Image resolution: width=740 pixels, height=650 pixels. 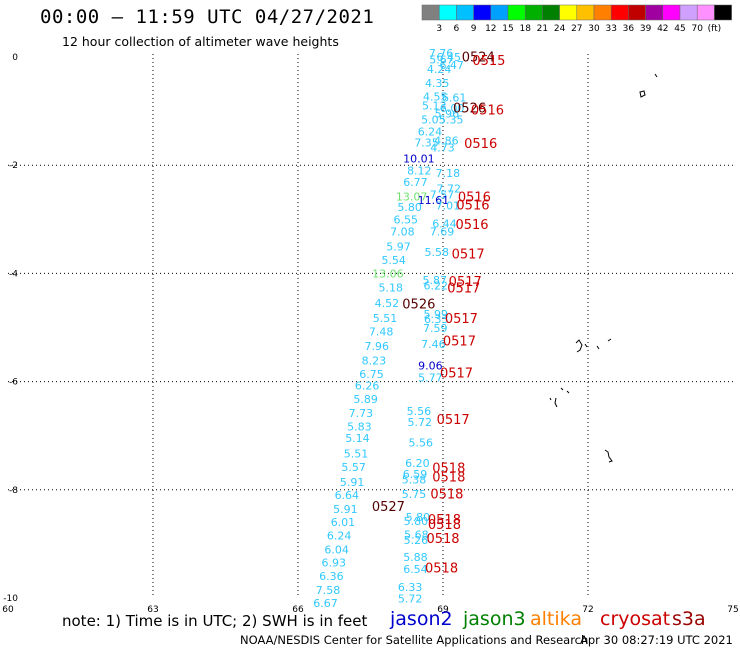 What do you see at coordinates (689, 619) in the screenshot?
I see `legend-s3a: s3a` at bounding box center [689, 619].